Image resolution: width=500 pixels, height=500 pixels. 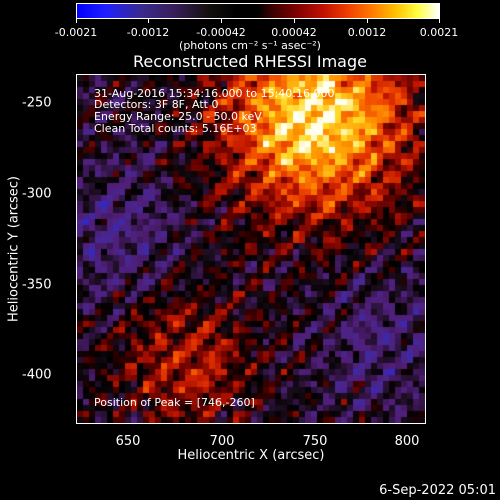 I want to click on info-energy-range: Energy Range: 25.0 - 50.0 keV, so click(x=178, y=116).